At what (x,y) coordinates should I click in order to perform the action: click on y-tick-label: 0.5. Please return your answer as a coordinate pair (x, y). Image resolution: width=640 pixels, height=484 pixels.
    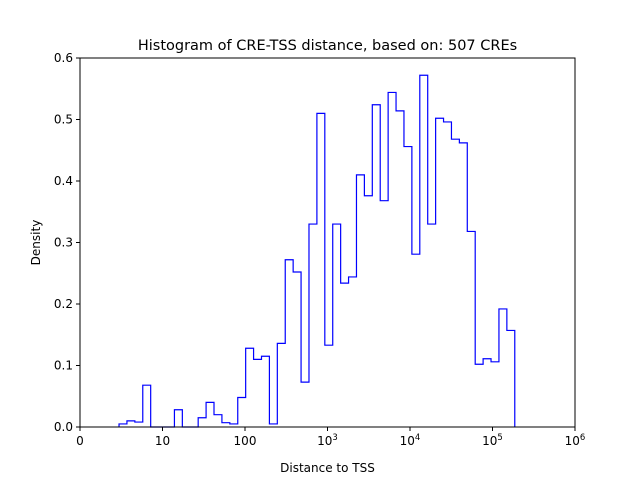
    Looking at the image, I should click on (63, 120).